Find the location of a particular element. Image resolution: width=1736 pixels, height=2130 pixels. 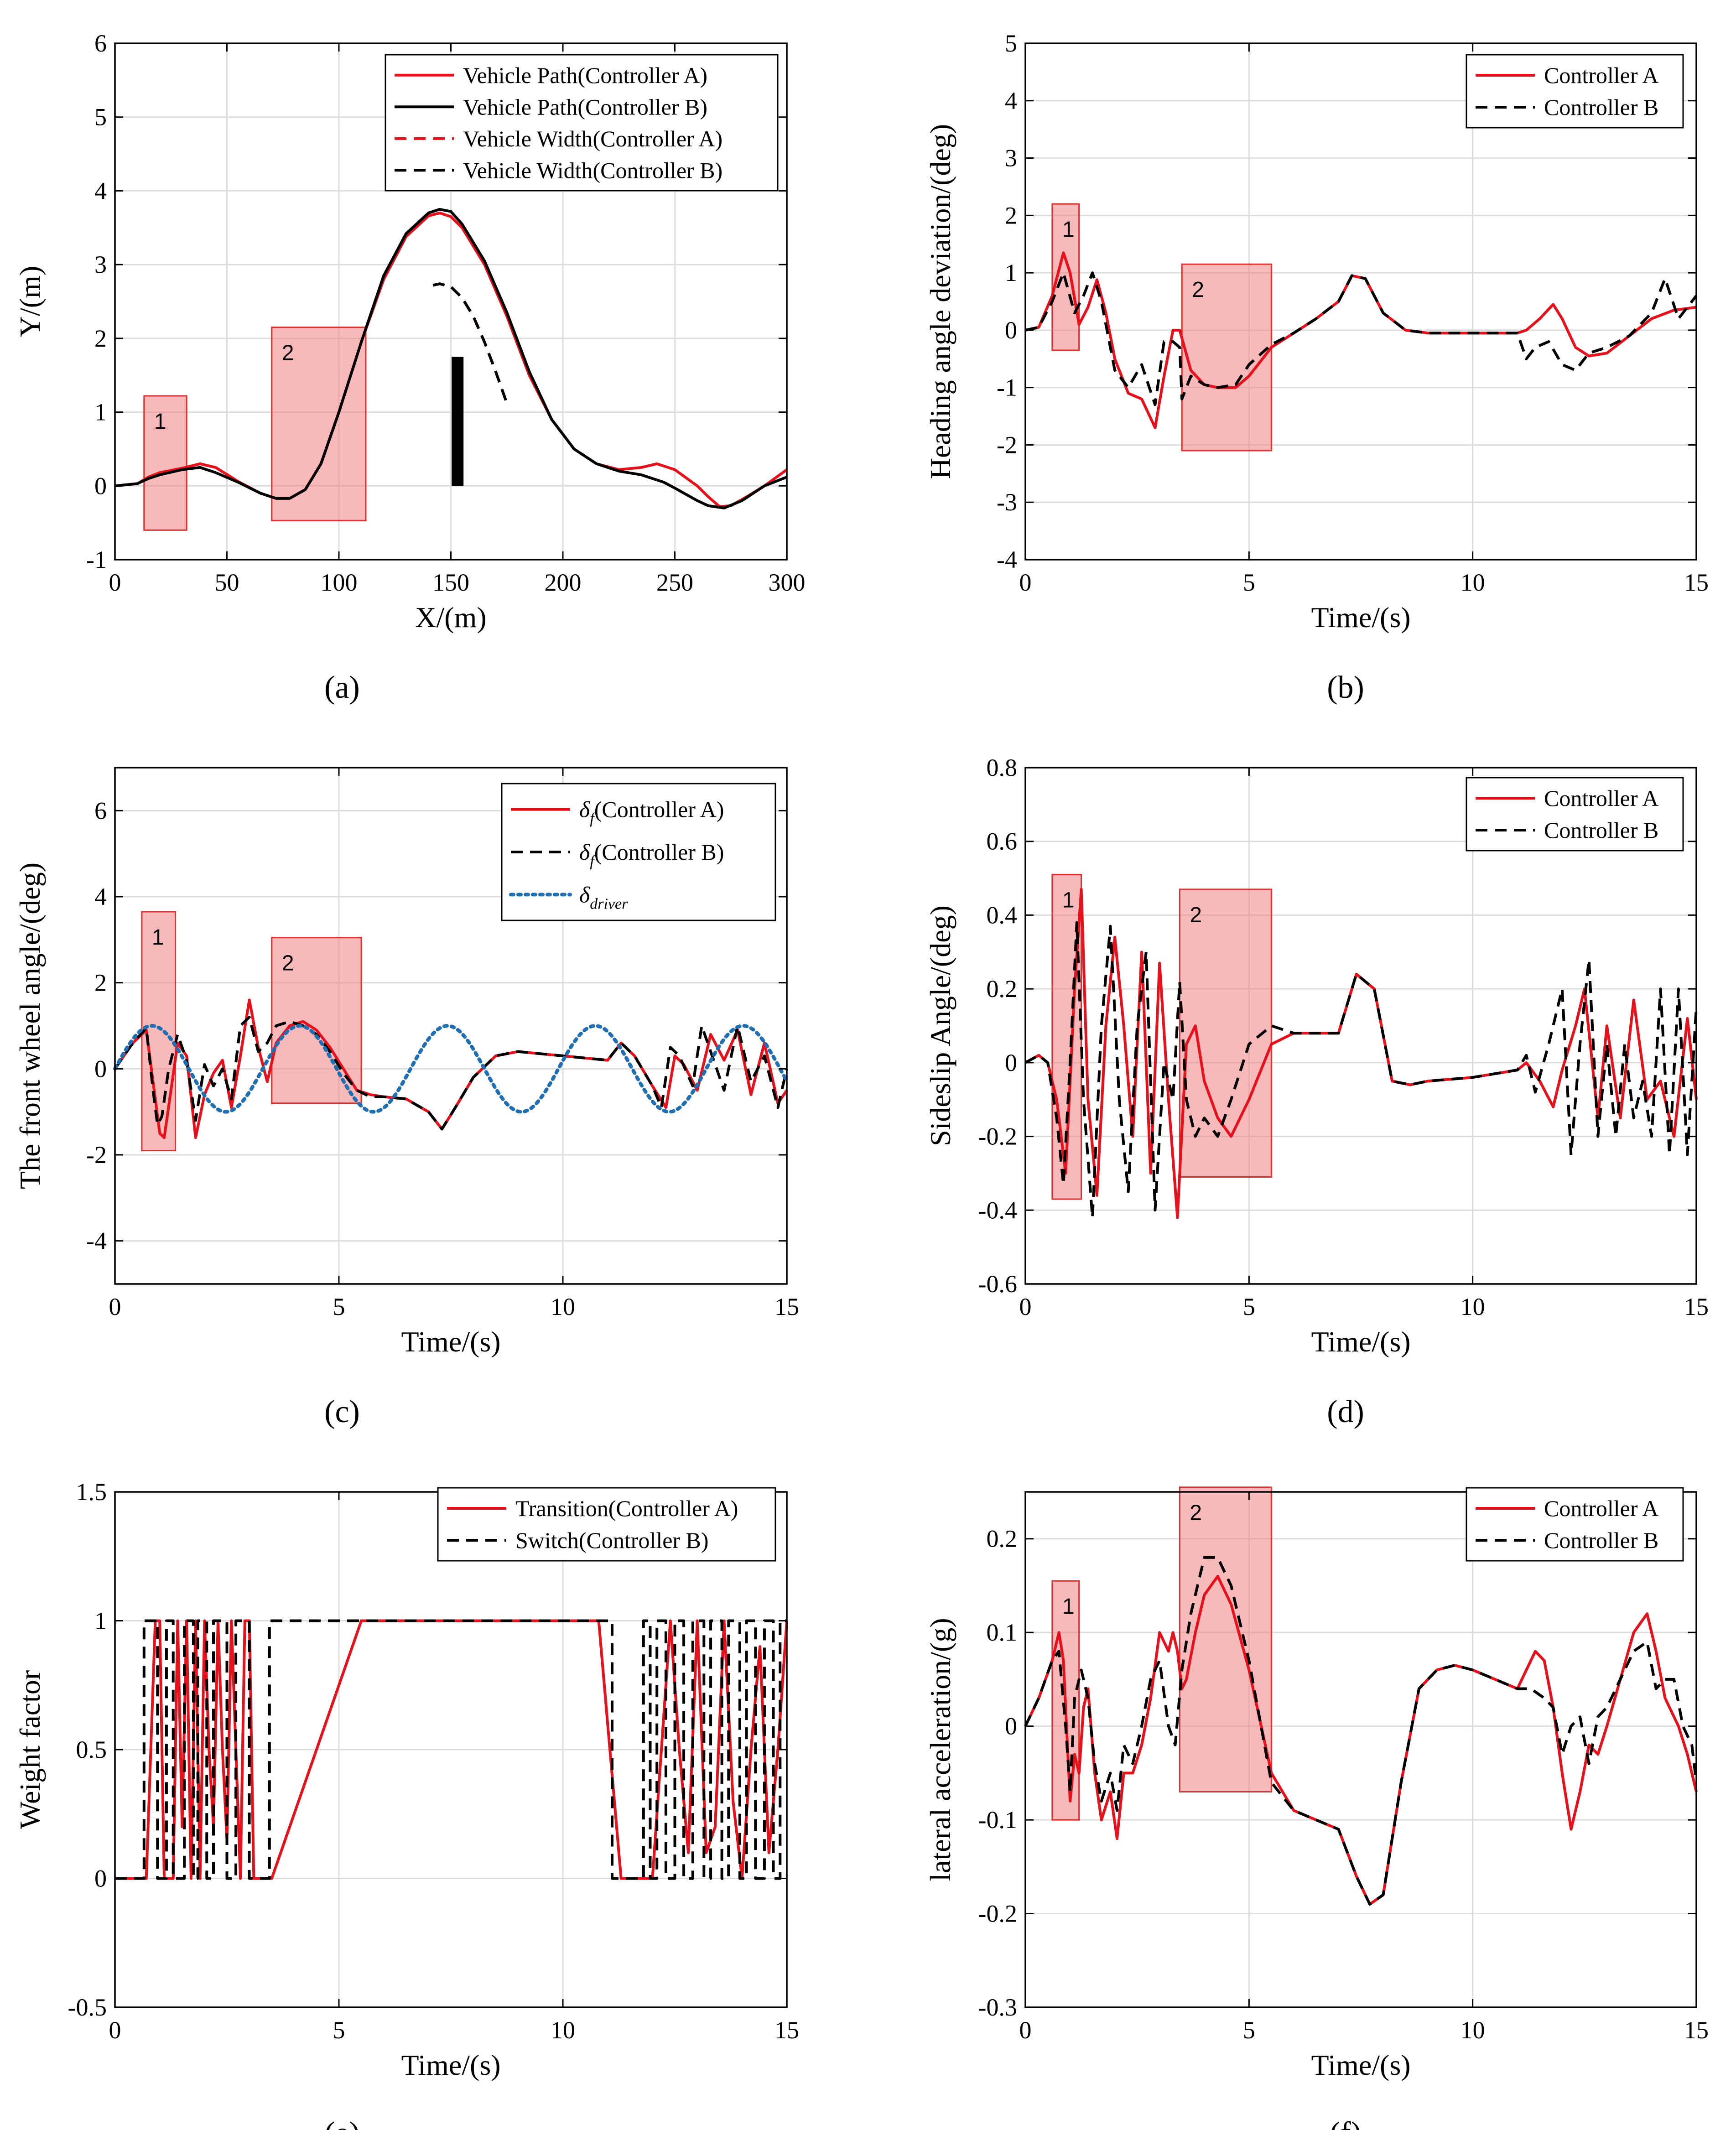

y-tick-label: -0.6 is located at coordinates (997, 1284).